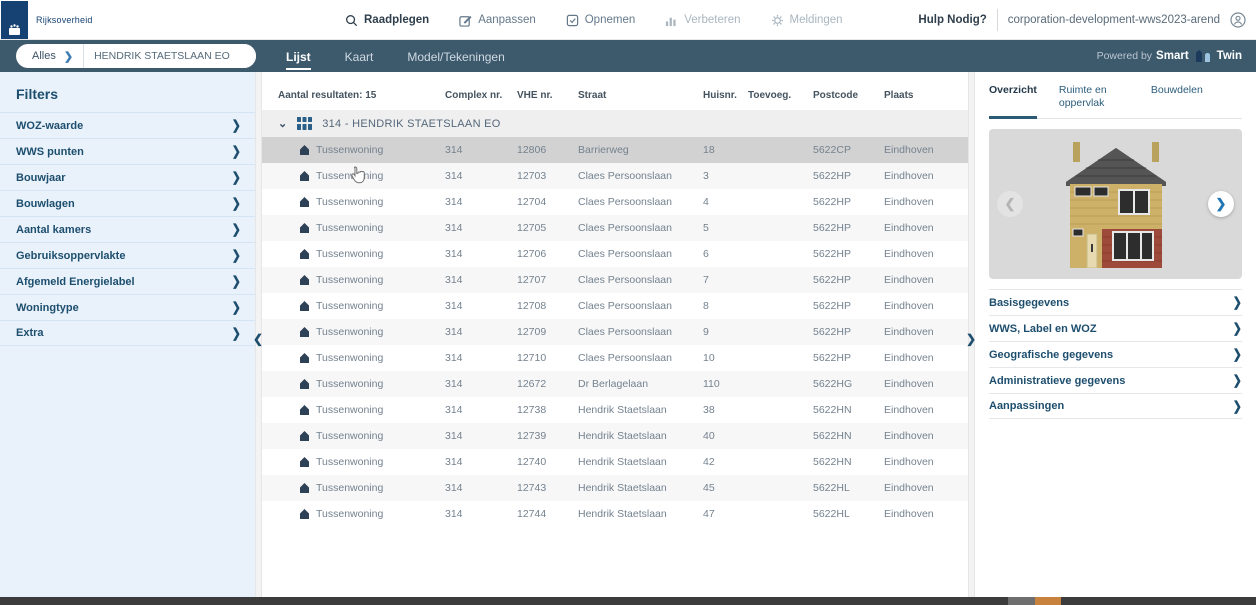  I want to click on carousel-next-button: ❯, so click(1221, 204).